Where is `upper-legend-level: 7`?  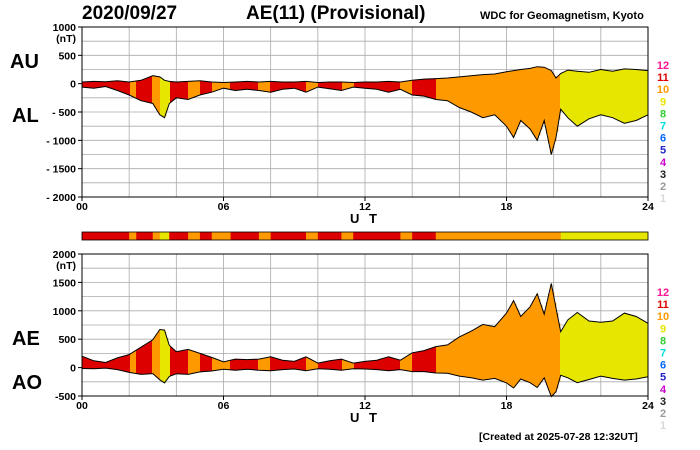
upper-legend-level: 7 is located at coordinates (663, 127).